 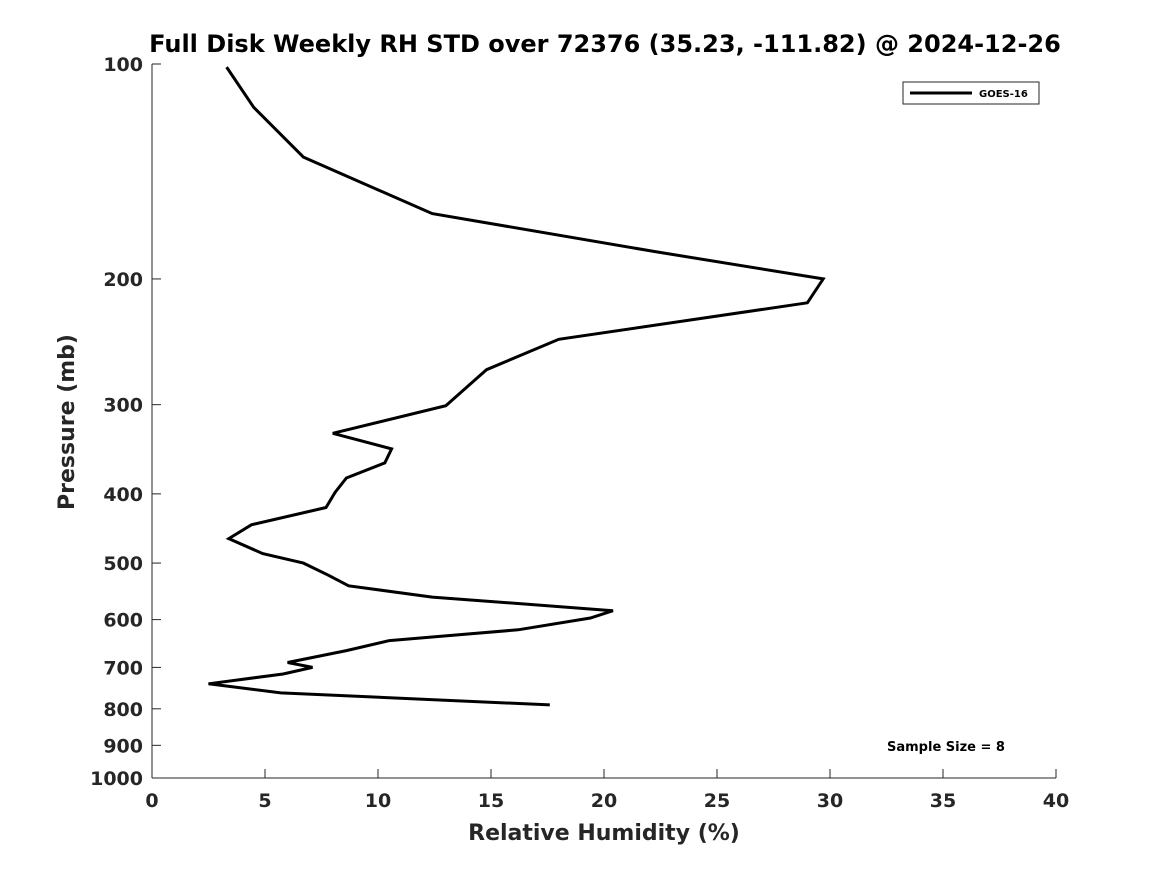 I want to click on x-tick-label-10: 10, so click(x=378, y=801).